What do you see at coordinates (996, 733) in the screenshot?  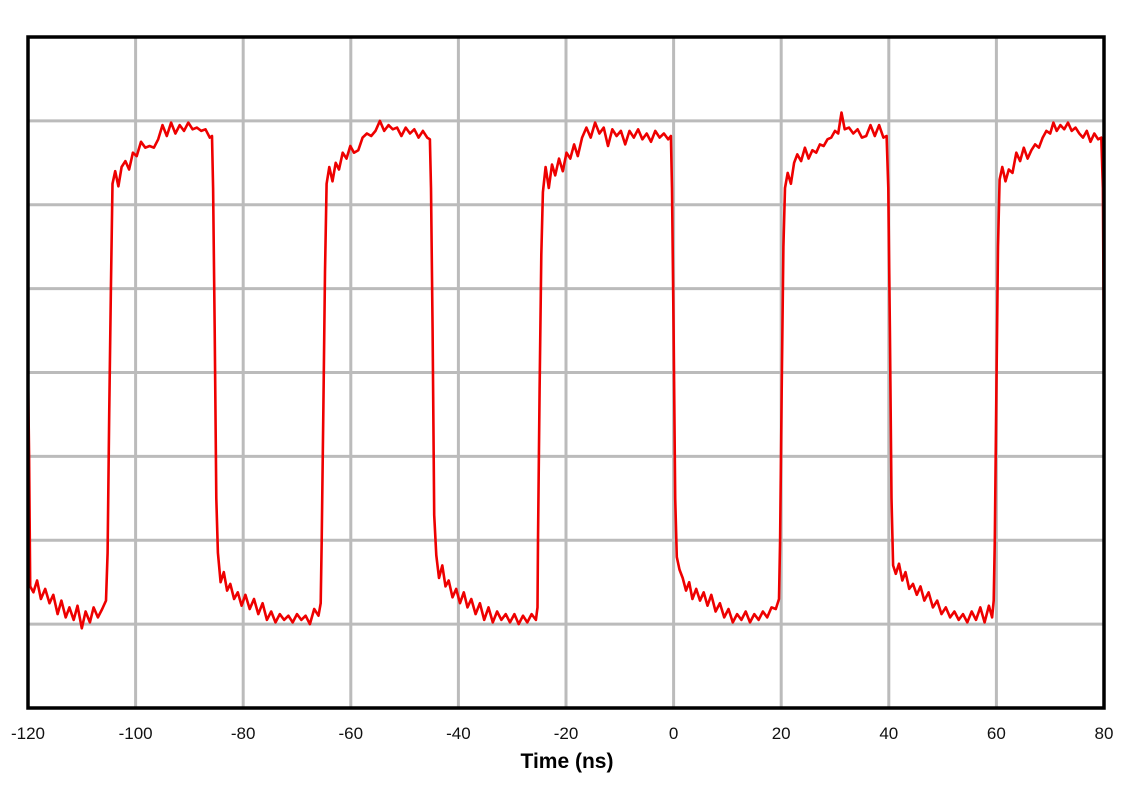 I see `x-tick-label: 60` at bounding box center [996, 733].